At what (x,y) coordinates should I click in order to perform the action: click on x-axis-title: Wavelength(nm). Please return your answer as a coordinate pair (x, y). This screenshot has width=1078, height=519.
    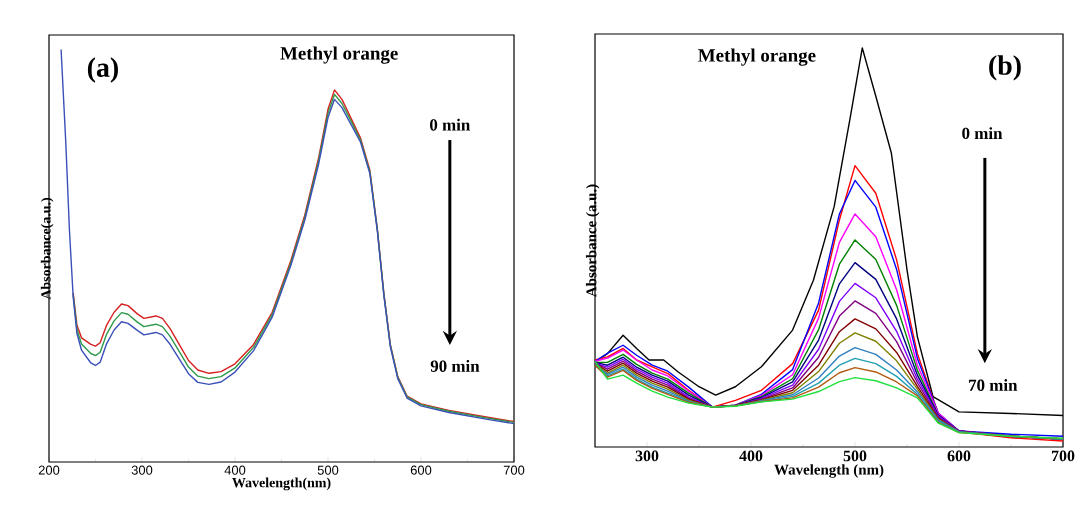
    Looking at the image, I should click on (281, 484).